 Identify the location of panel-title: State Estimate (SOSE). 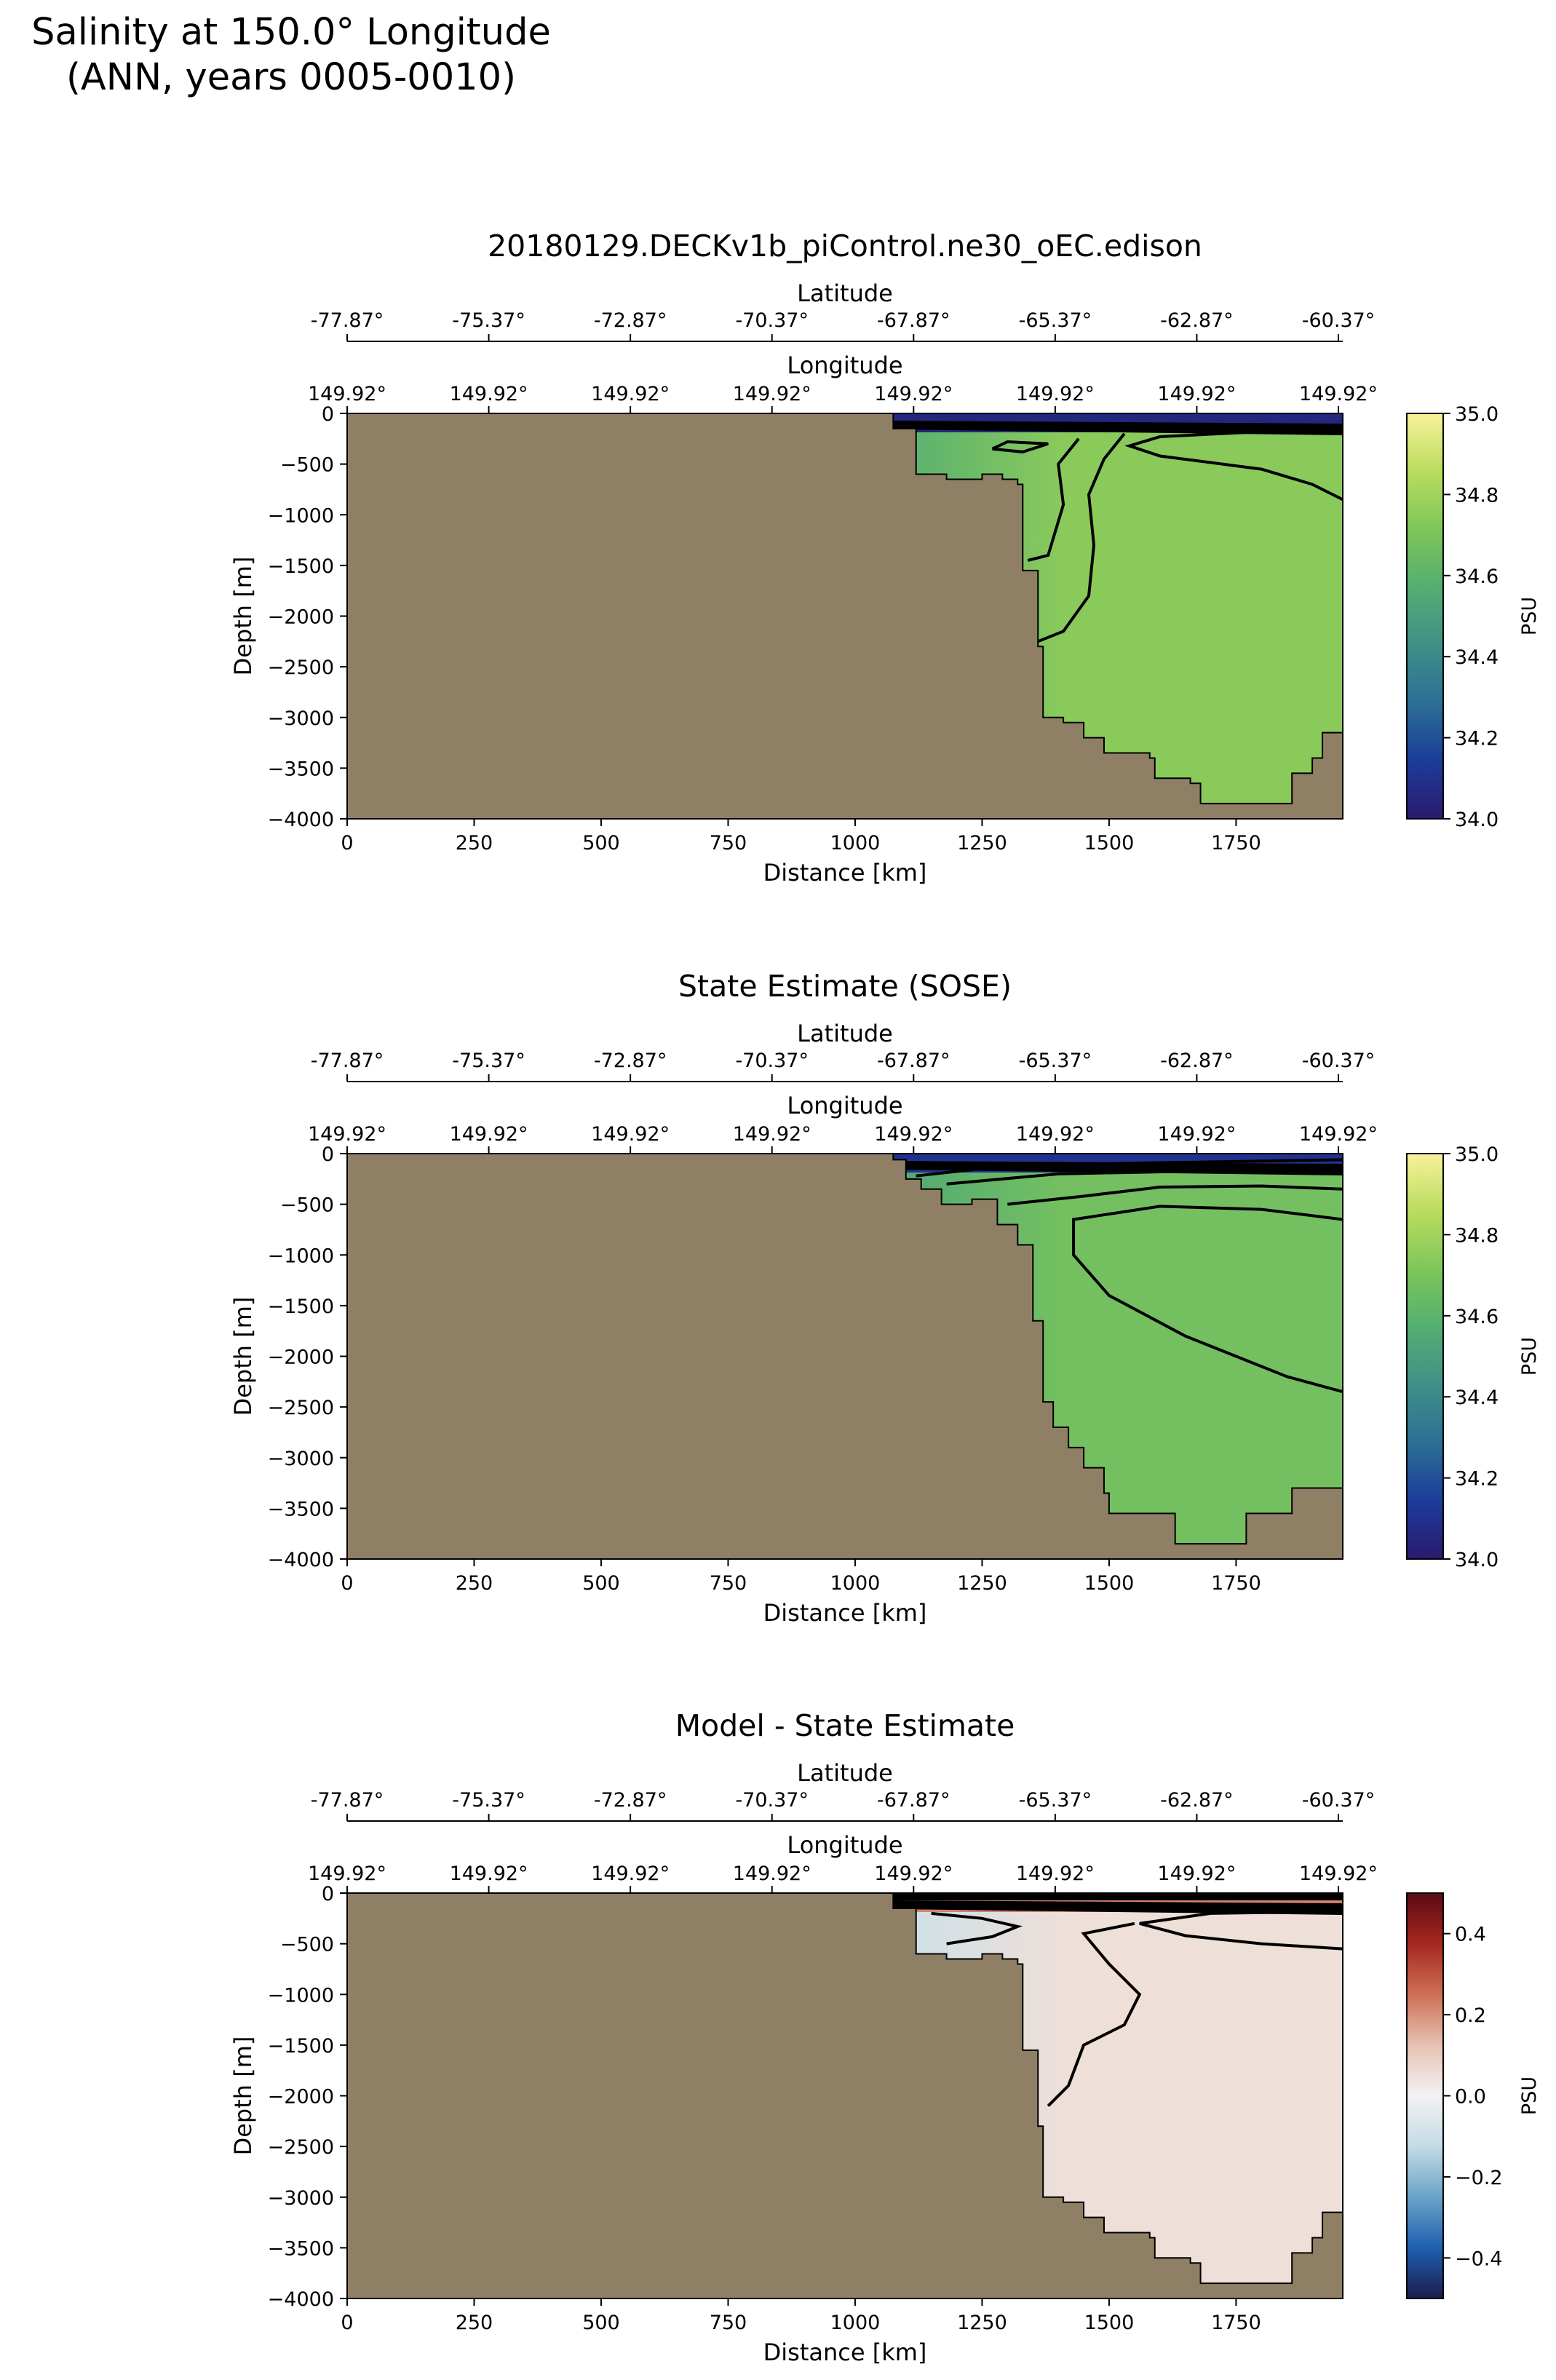
(845, 986).